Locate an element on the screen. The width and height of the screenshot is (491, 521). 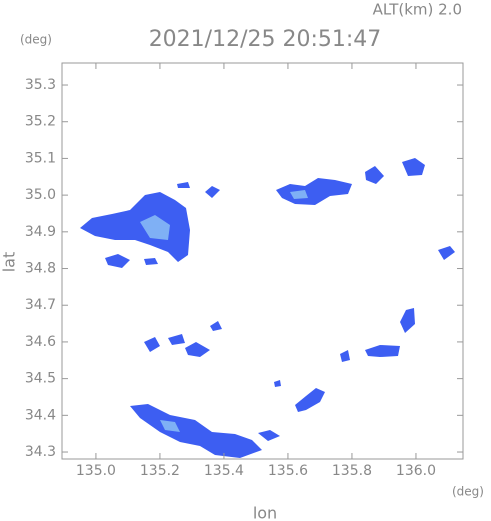
x-tick-label: 135.0 is located at coordinates (96, 471).